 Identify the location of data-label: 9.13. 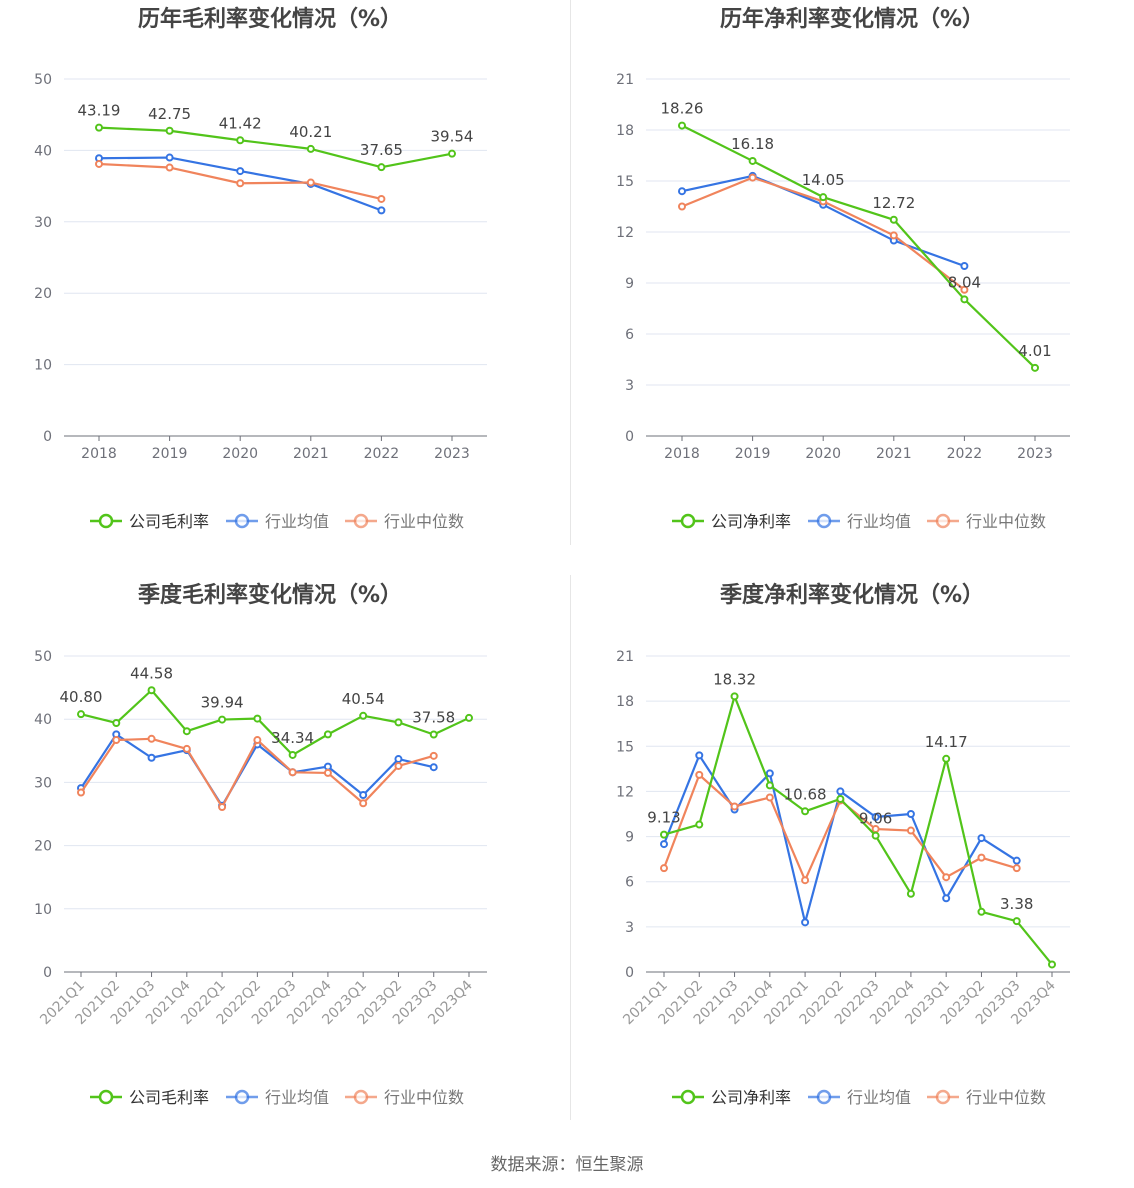
(663, 818).